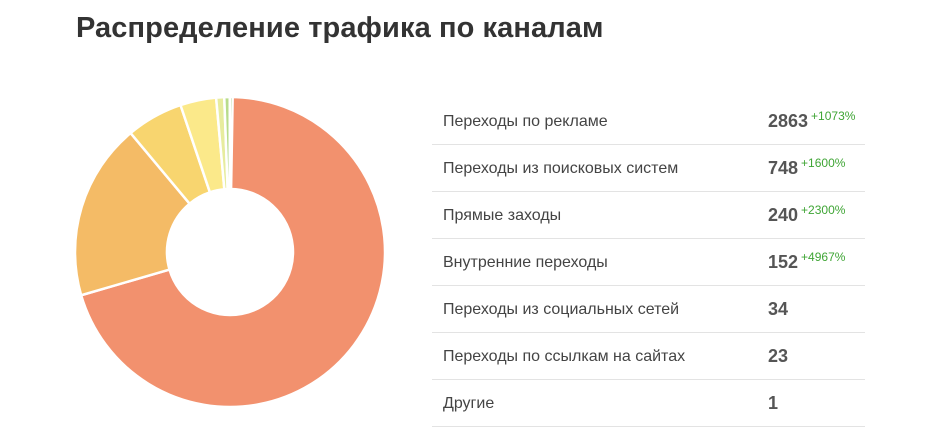 Image resolution: width=935 pixels, height=447 pixels. What do you see at coordinates (132, 214) in the screenshot?
I see `slice-search` at bounding box center [132, 214].